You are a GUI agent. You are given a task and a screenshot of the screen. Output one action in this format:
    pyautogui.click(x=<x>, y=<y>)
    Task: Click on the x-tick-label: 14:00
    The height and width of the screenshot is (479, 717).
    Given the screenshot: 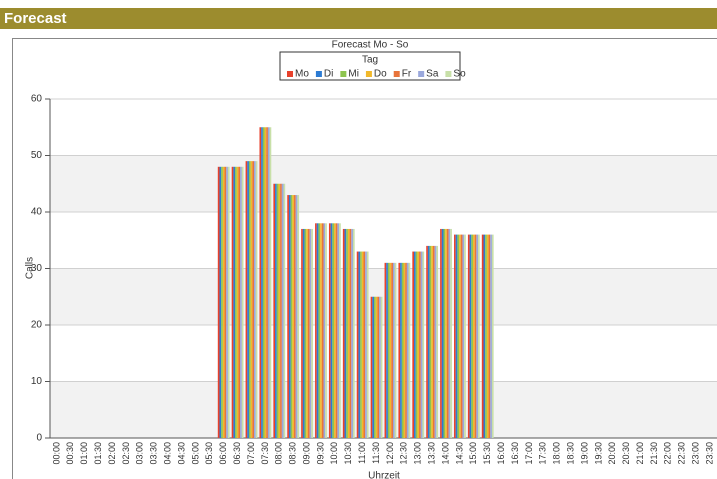 What is the action you would take?
    pyautogui.click(x=445, y=453)
    